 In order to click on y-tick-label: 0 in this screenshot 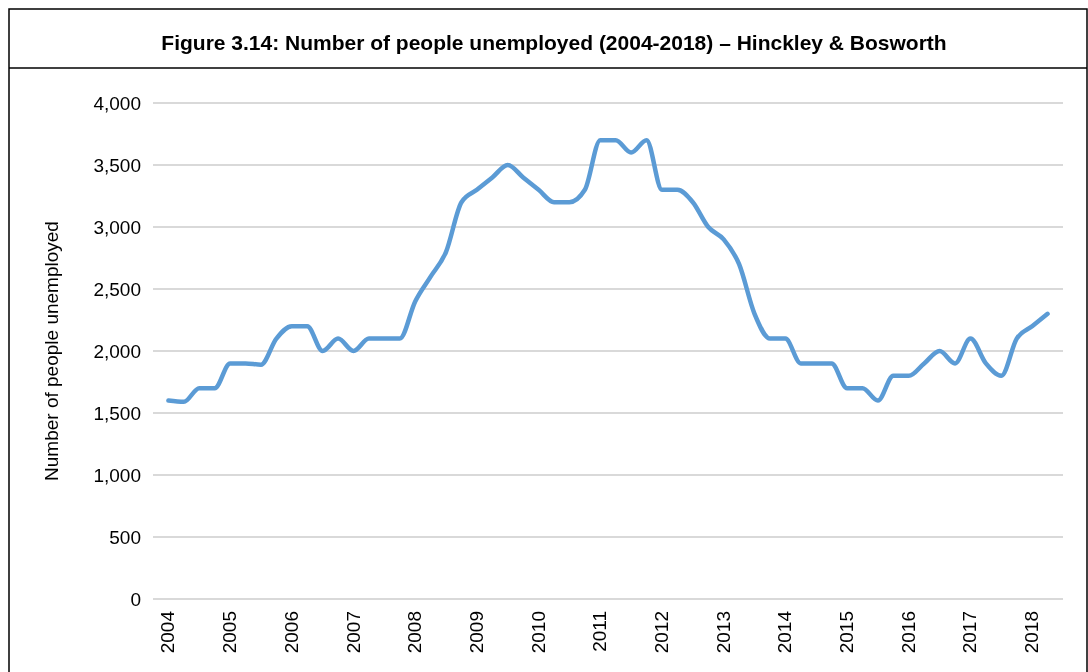, I will do `click(135, 599)`.